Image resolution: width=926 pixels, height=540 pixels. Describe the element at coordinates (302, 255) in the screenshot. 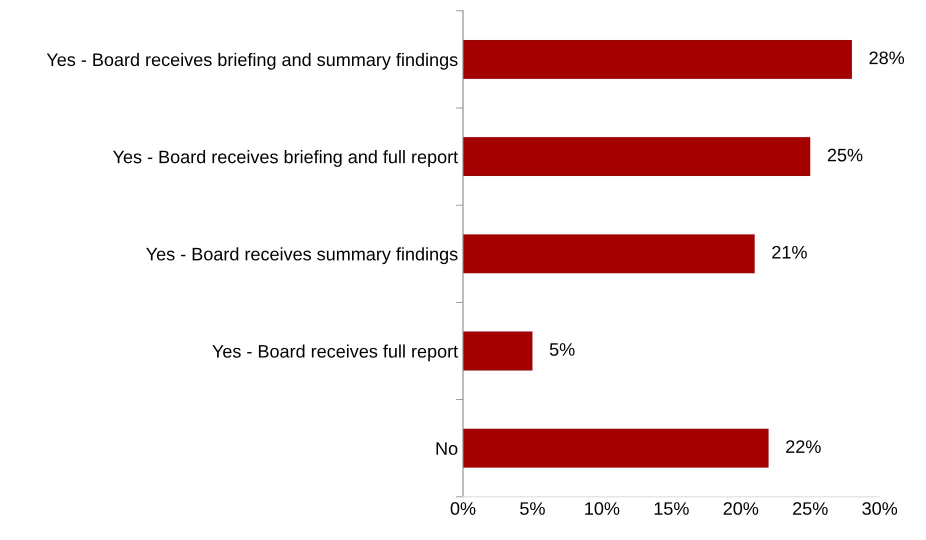

I see `y-tick-label: Yes - Board receives summary findings` at that location.